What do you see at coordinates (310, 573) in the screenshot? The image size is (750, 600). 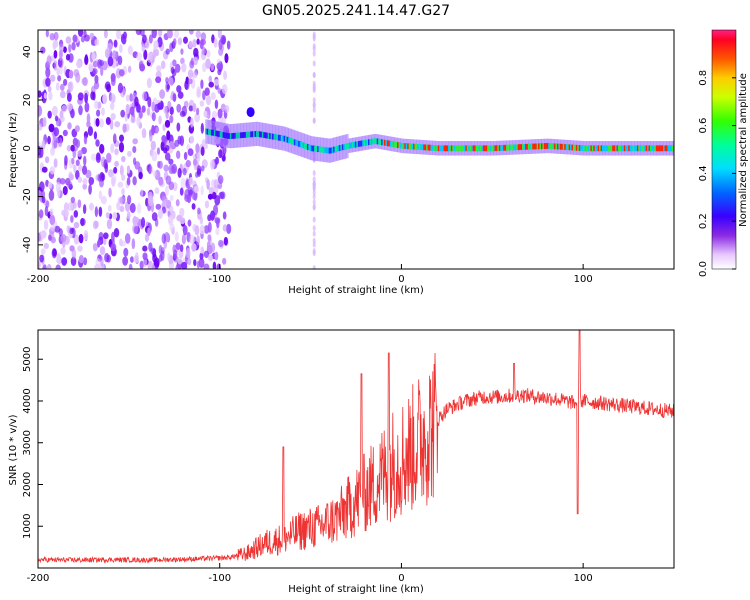 I see `snr-x-ticks: -200 -100 0 100` at bounding box center [310, 573].